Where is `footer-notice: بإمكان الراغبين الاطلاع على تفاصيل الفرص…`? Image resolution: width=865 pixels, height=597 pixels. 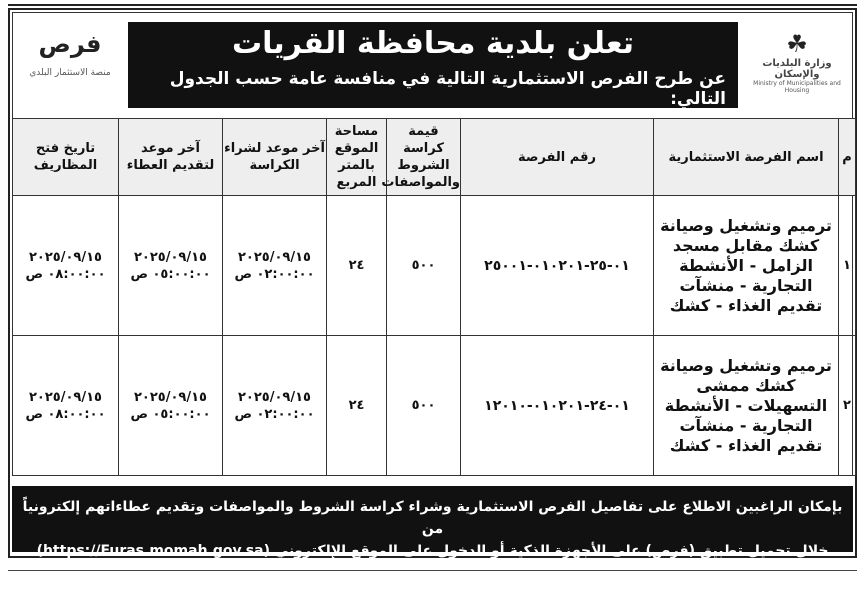
footer-notice: بإمكان الراغبين الاطلاع على تفاصيل الفرص… is located at coordinates (432, 522).